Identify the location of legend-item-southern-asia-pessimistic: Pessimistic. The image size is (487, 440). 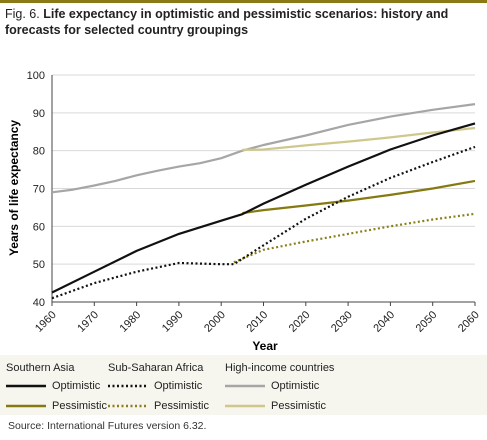
(56, 406).